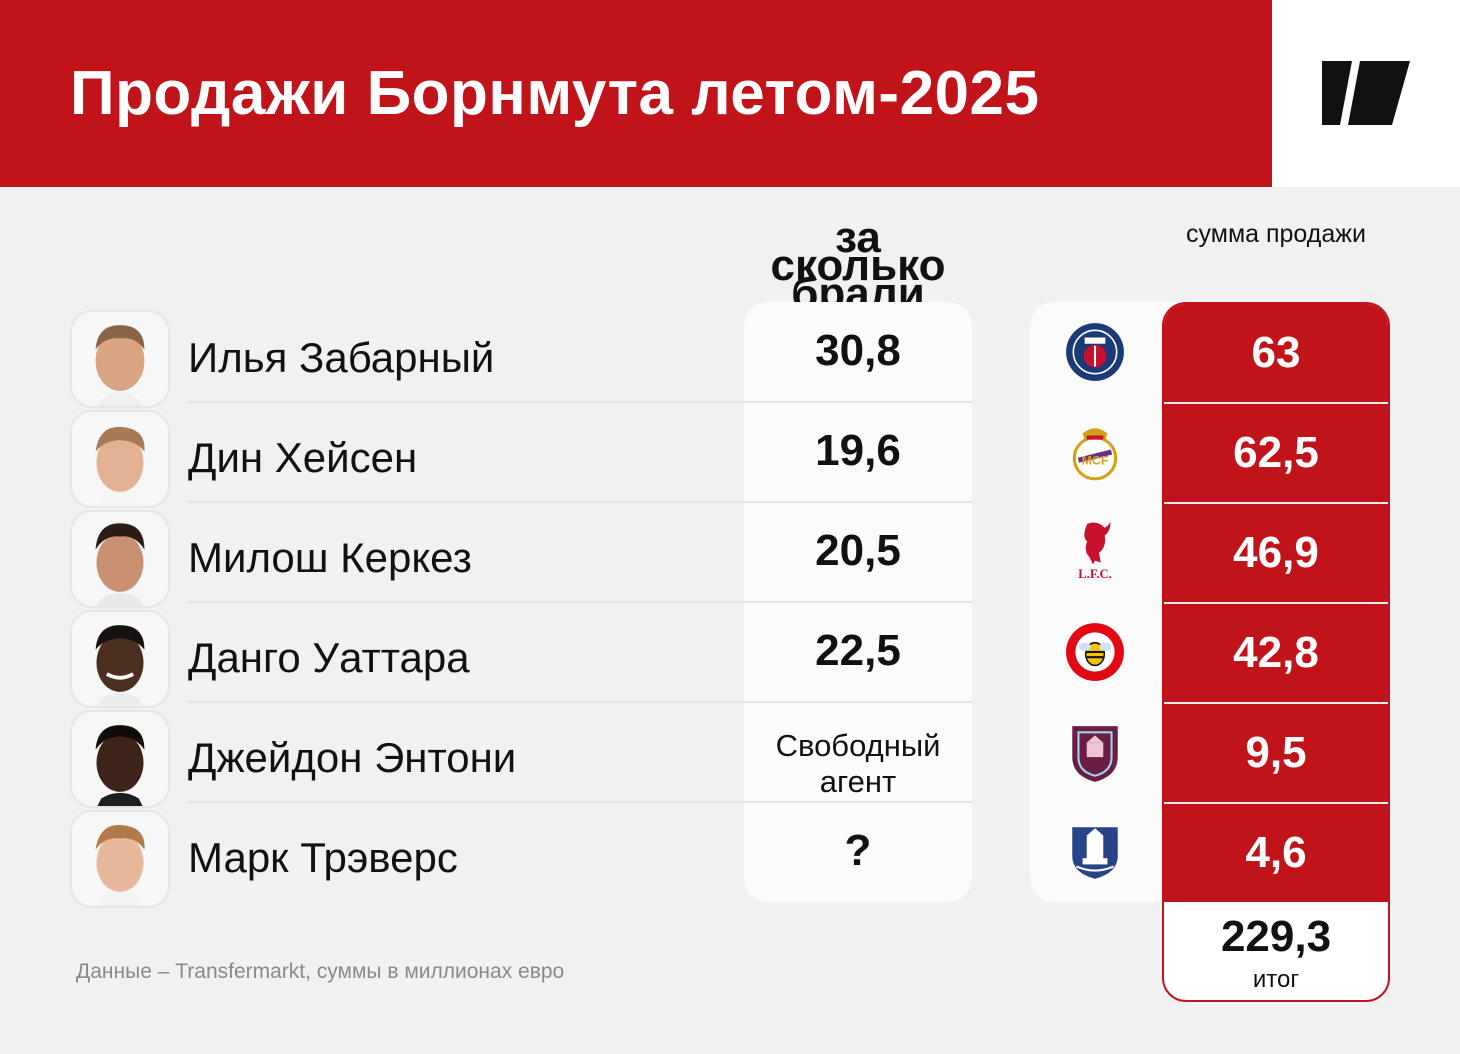 This screenshot has width=1460, height=1054. I want to click on paid-value: Свободный агент, so click(858, 763).